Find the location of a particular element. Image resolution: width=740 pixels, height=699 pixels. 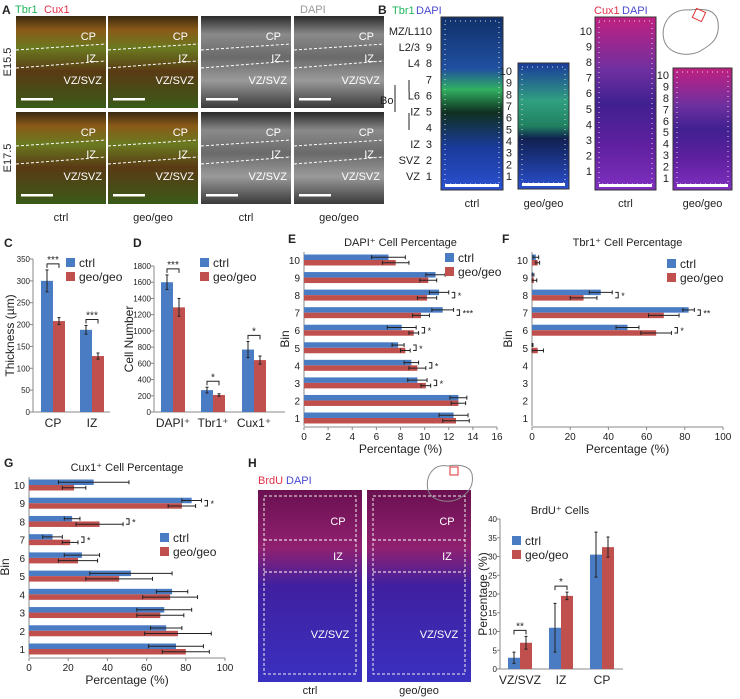

y-tick-label: 35 is located at coordinates (492, 538).